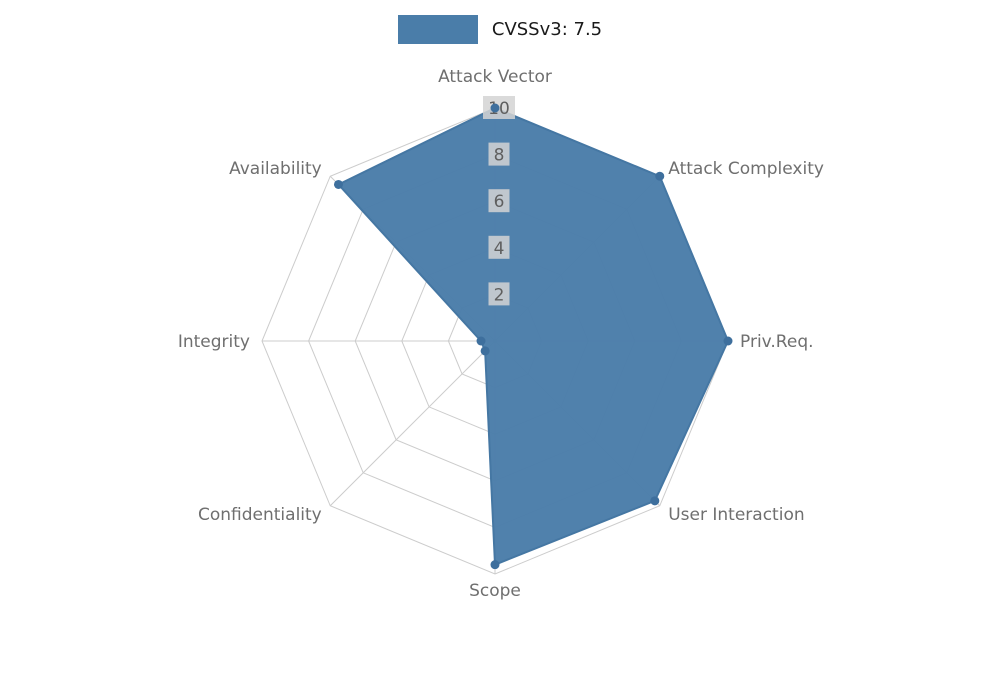 The height and width of the screenshot is (700, 1000). What do you see at coordinates (214, 342) in the screenshot?
I see `category-label: Integrity` at bounding box center [214, 342].